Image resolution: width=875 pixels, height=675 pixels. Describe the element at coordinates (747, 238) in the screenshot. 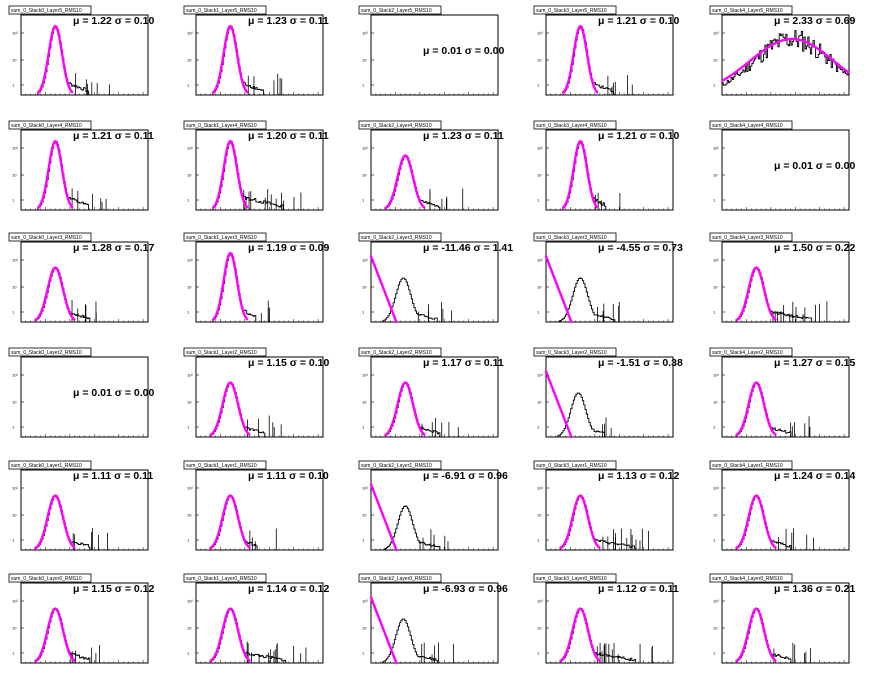

I see `histogram-title: sum_0_Stack4_Layer3_RMS10` at that location.